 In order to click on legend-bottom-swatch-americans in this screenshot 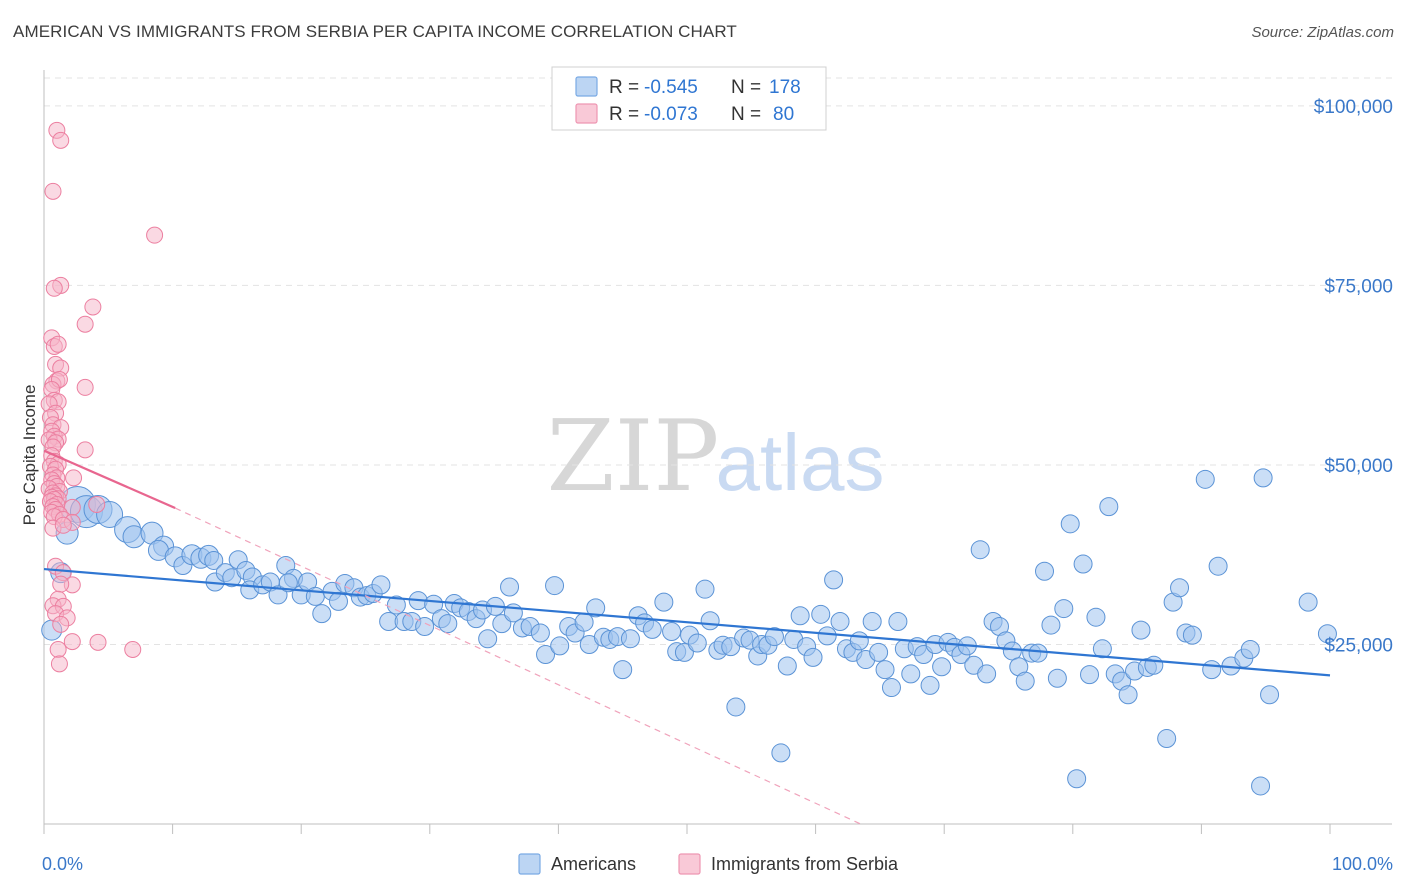, I will do `click(529, 864)`.